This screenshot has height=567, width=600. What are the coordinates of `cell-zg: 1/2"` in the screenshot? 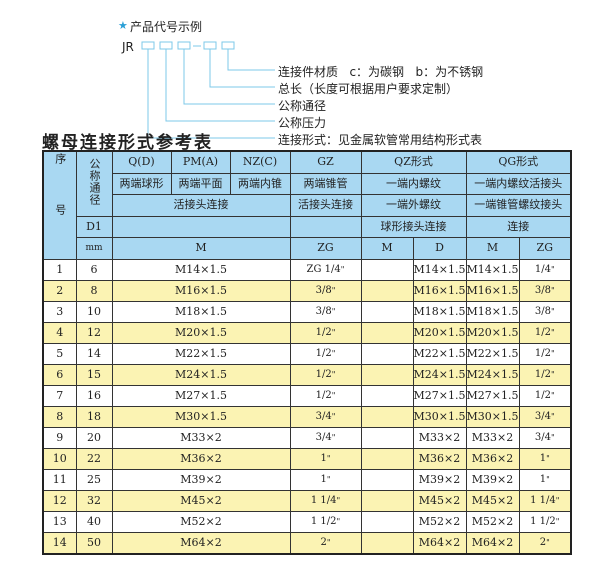 It's located at (325, 374).